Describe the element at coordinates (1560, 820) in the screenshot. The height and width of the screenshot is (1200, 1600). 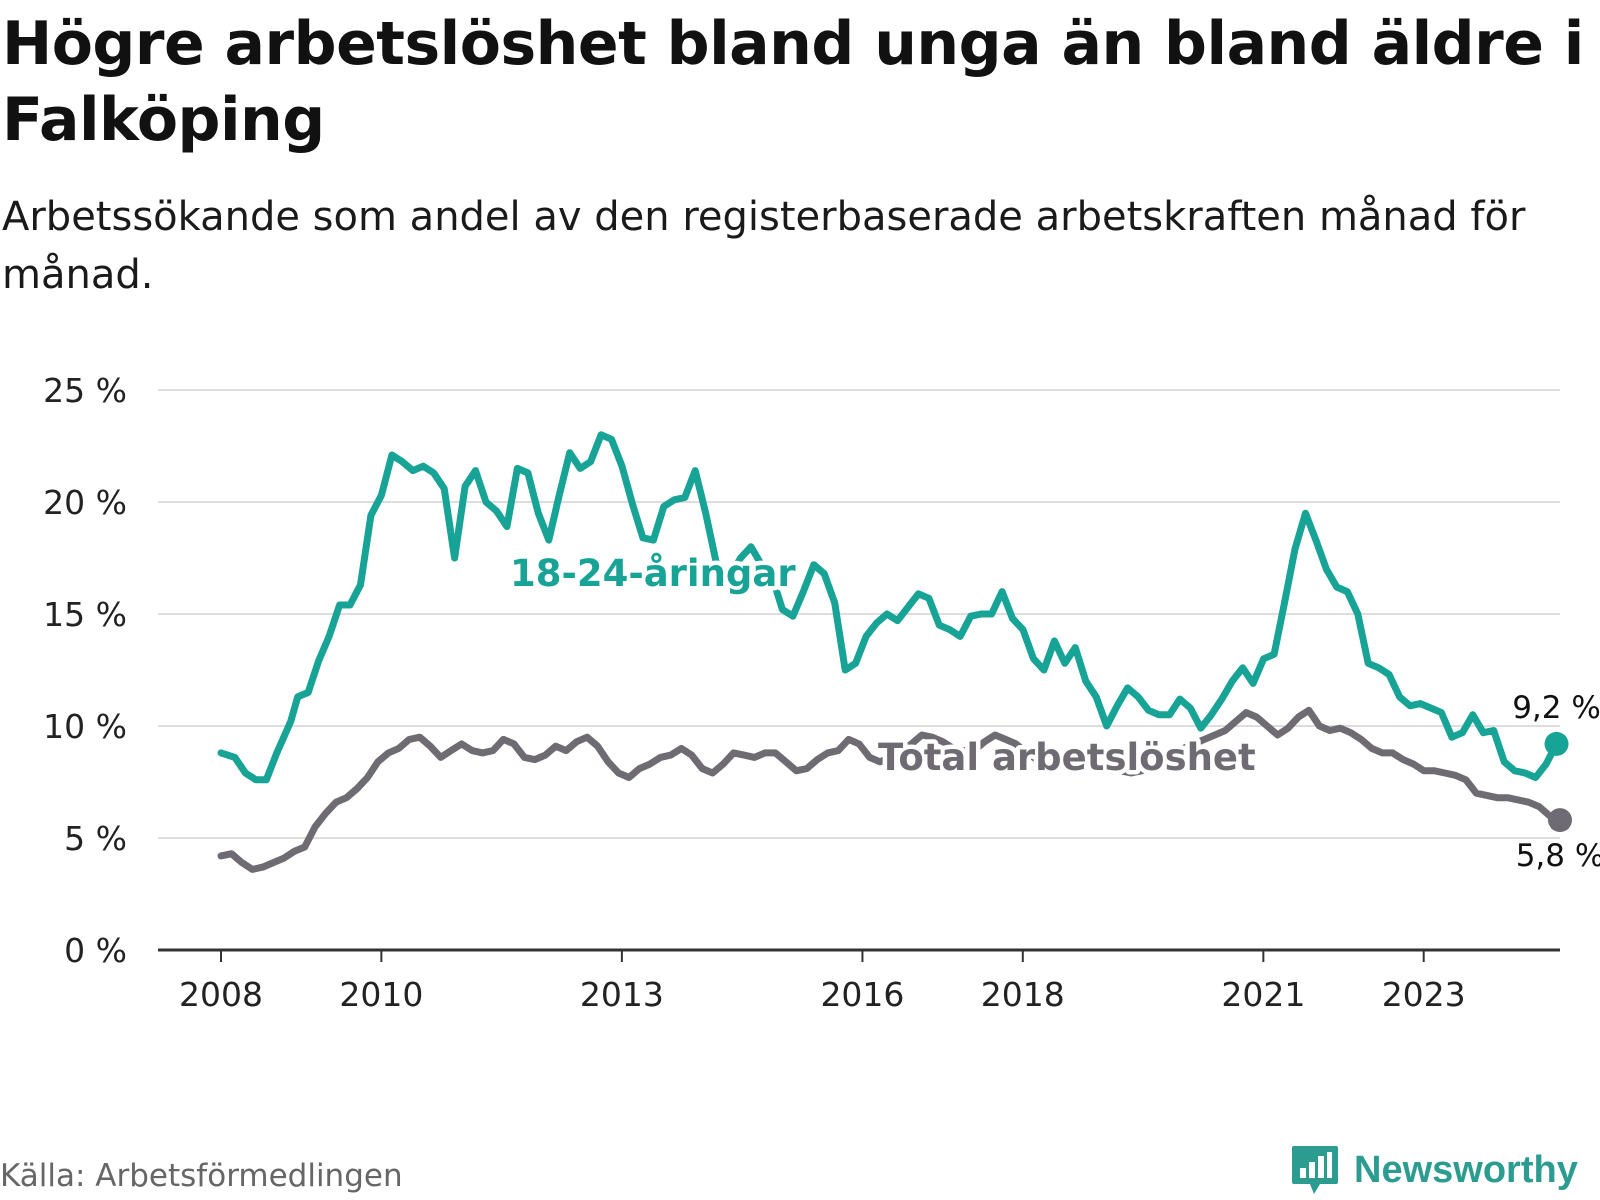
I see `total-end-point` at that location.